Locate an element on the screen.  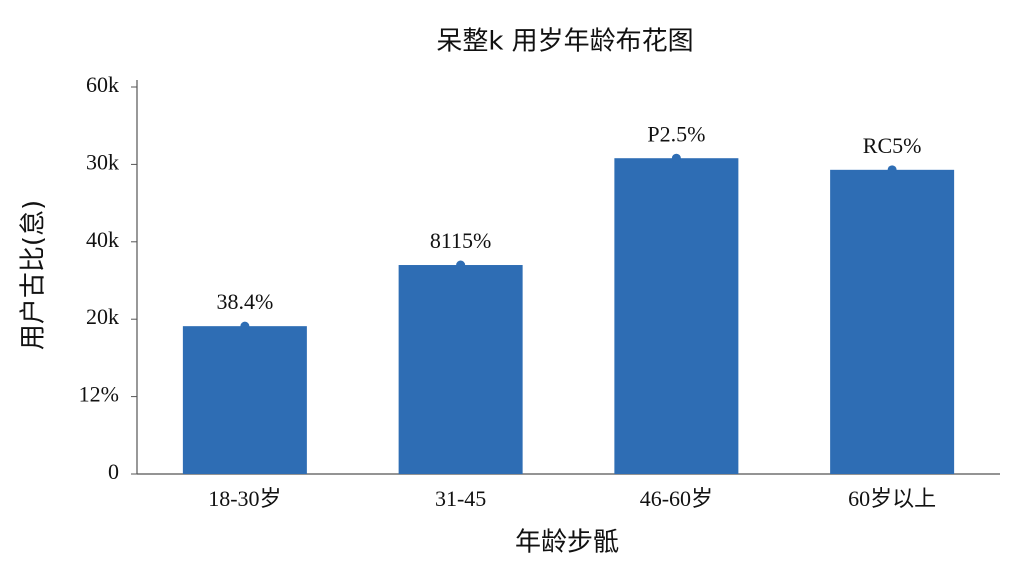
value-label: 38.4% is located at coordinates (244, 301).